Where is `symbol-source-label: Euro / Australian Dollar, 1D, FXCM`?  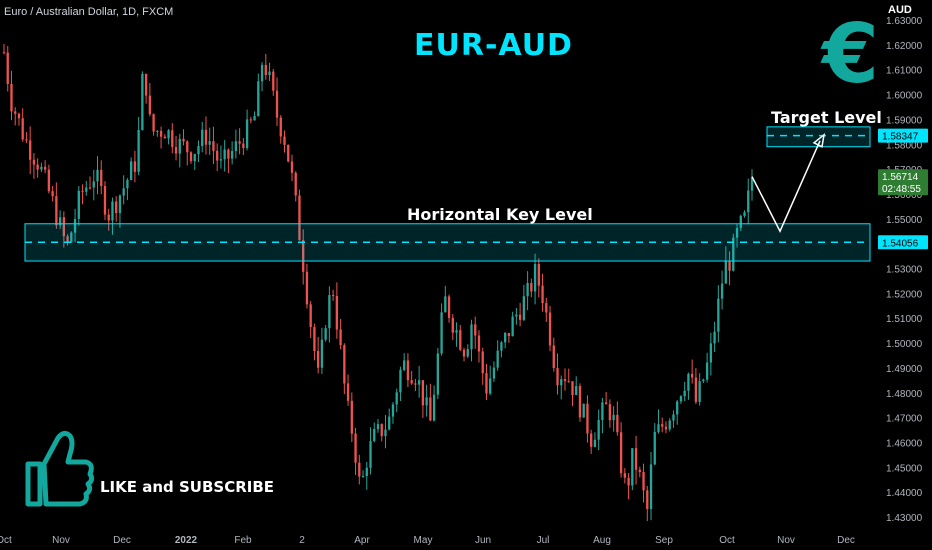
symbol-source-label: Euro / Australian Dollar, 1D, FXCM is located at coordinates (89, 12).